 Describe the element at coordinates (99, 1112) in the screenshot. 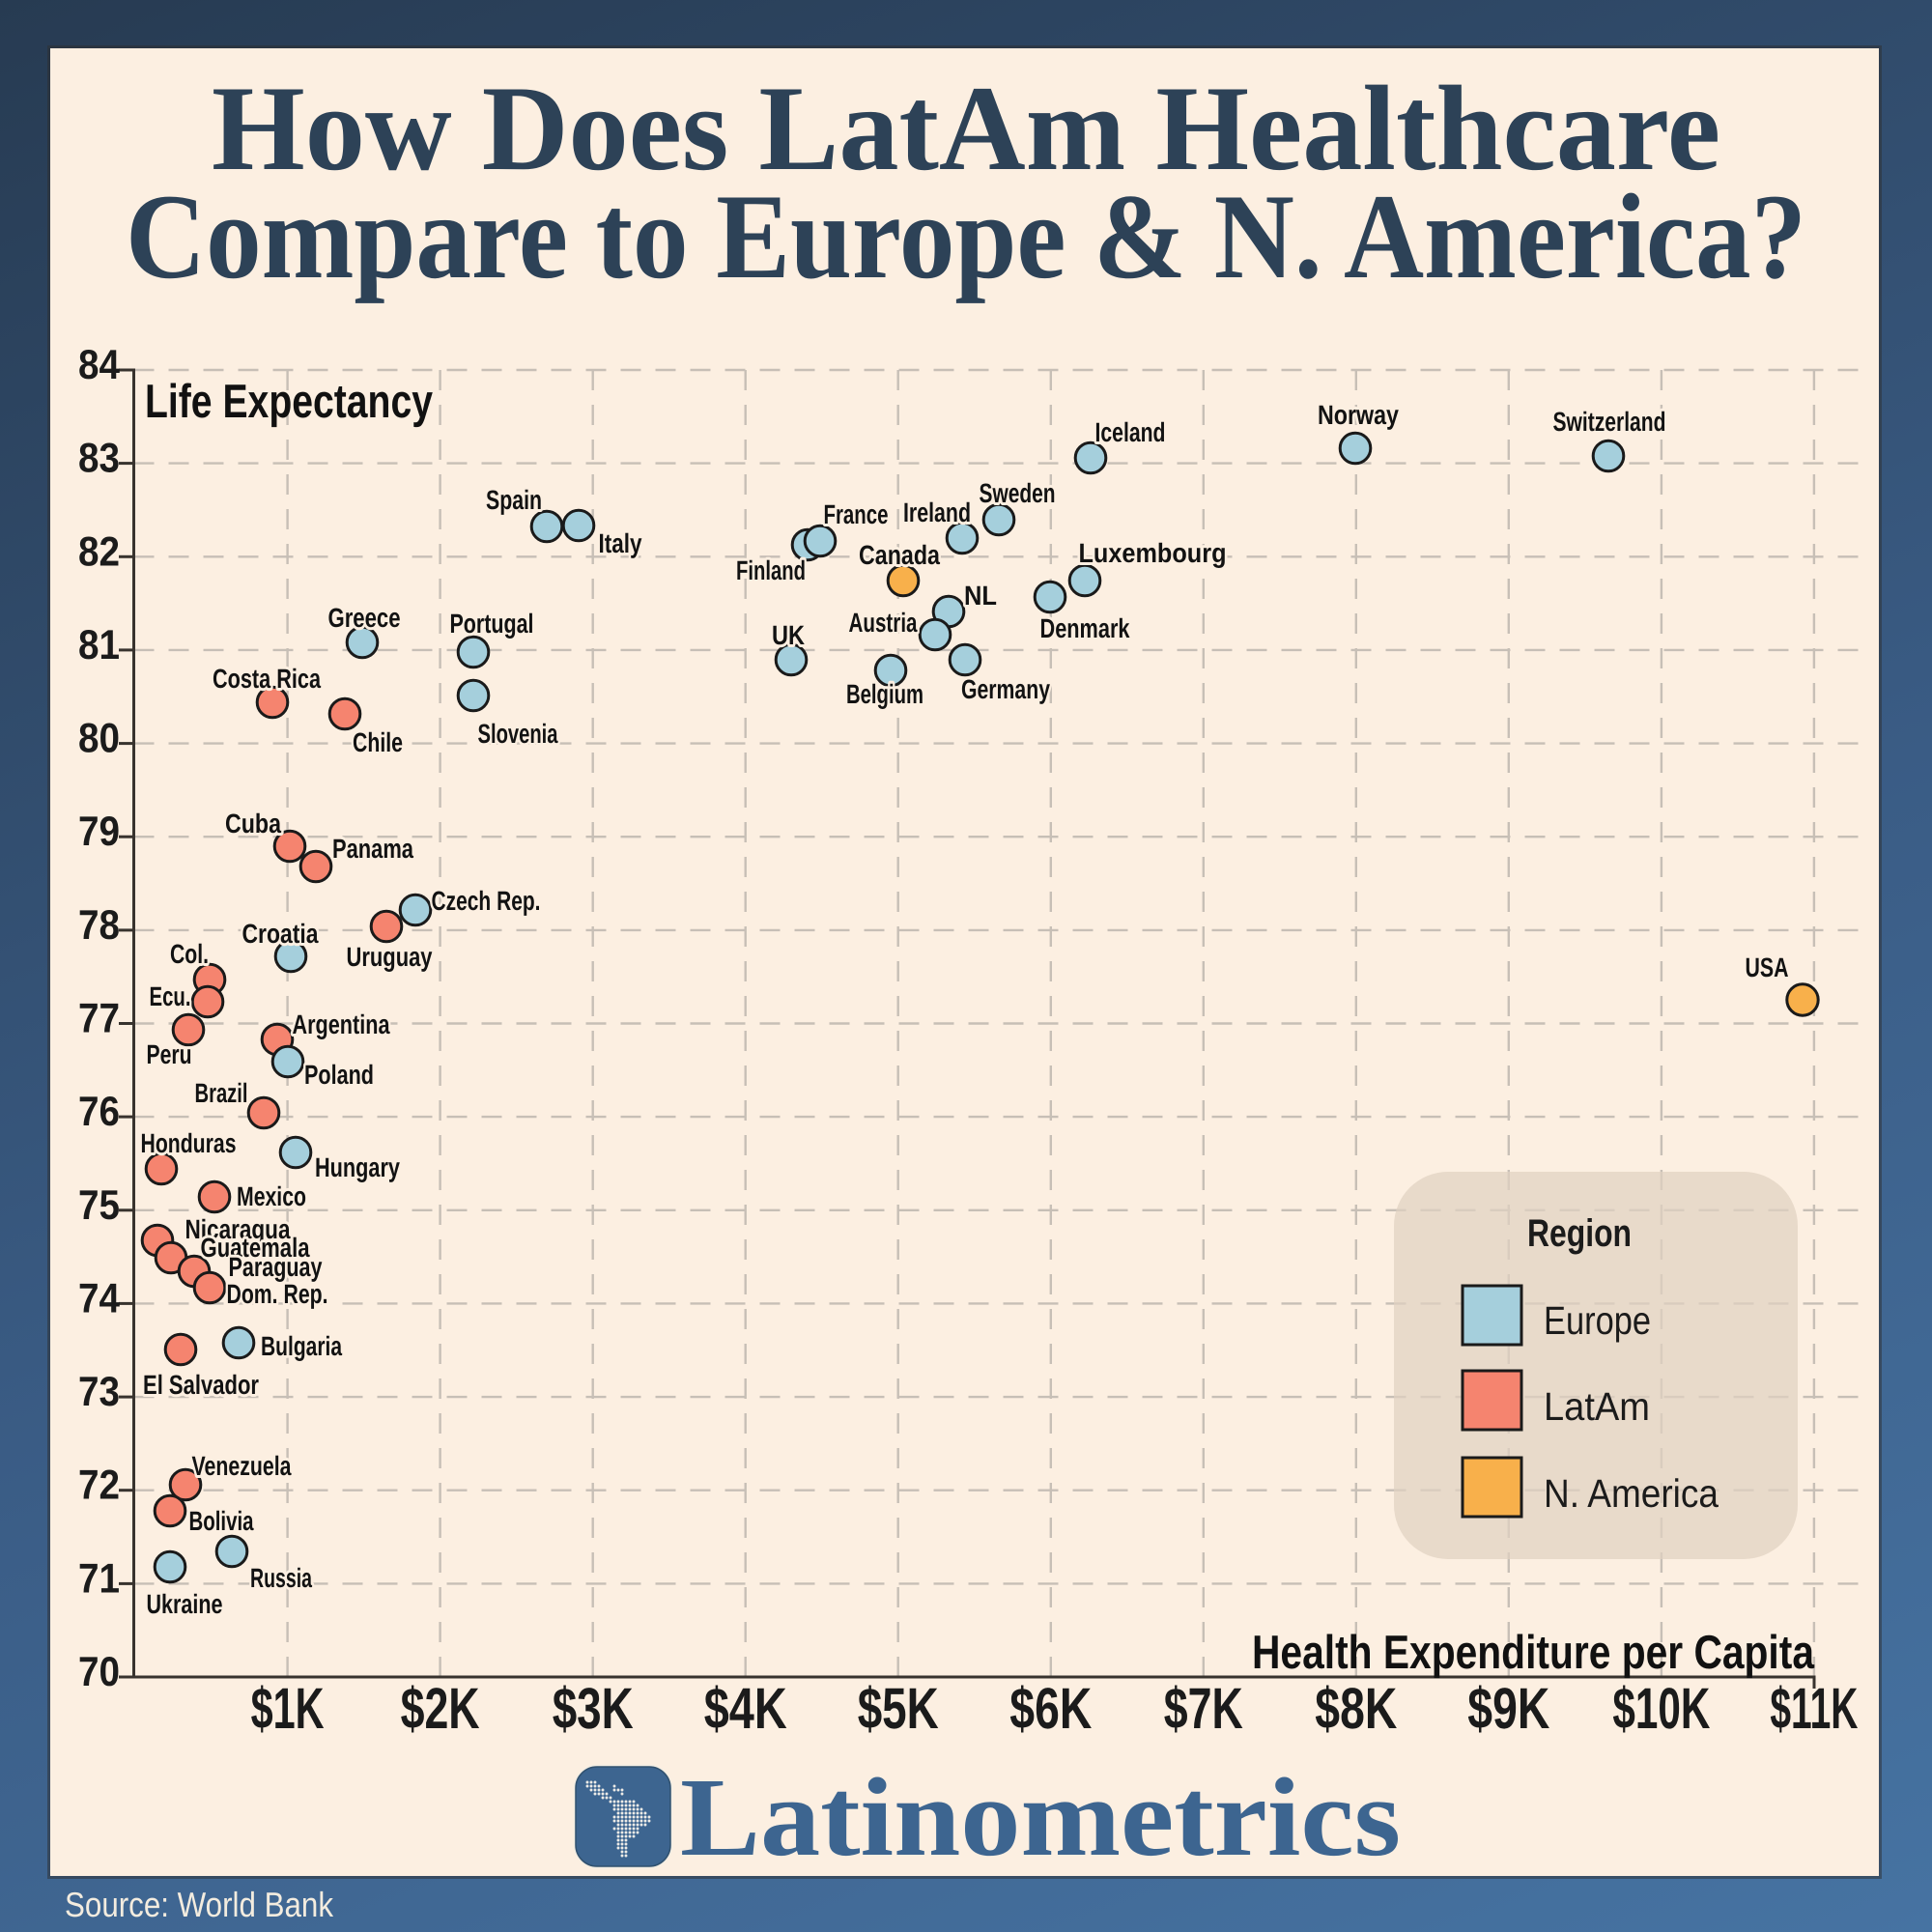

I see `svg-text: 76` at that location.